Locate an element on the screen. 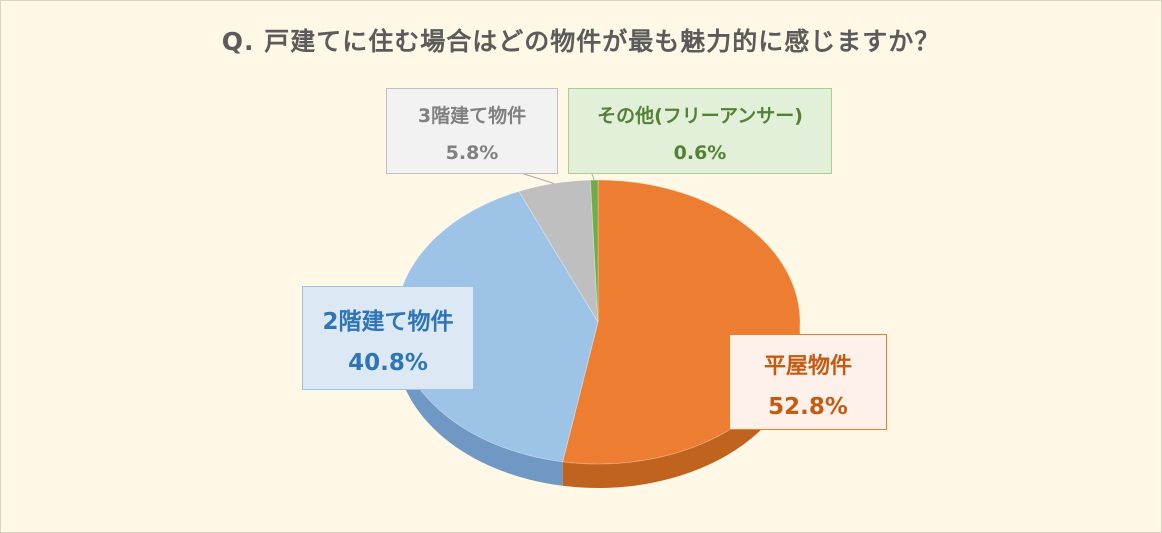  leader-lines is located at coordinates (559, 178).